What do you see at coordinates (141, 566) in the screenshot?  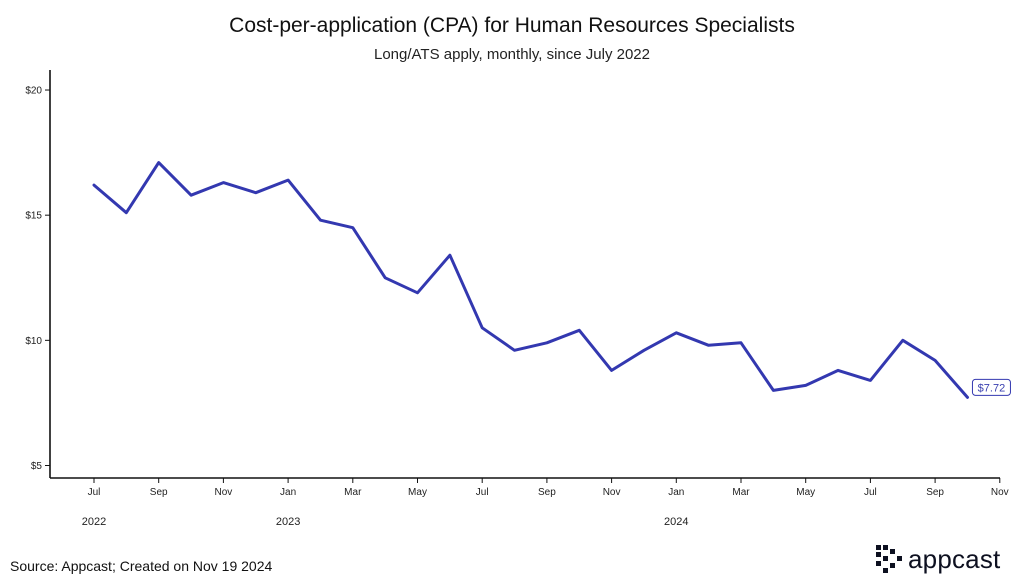 I see `source-note: Source: Appcast; Created on Nov 19 2024` at bounding box center [141, 566].